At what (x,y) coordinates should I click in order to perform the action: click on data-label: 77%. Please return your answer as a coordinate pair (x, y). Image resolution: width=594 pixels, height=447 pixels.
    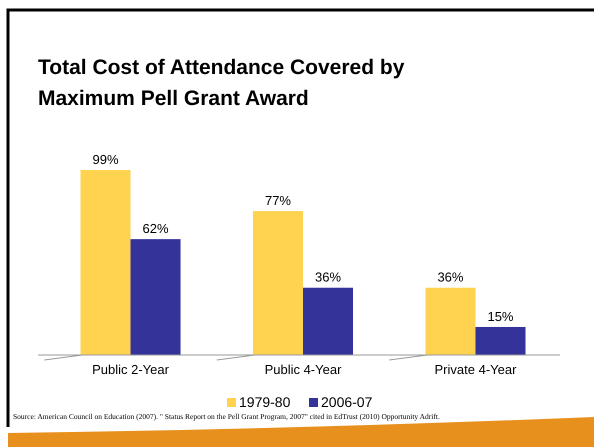
    Looking at the image, I should click on (278, 200).